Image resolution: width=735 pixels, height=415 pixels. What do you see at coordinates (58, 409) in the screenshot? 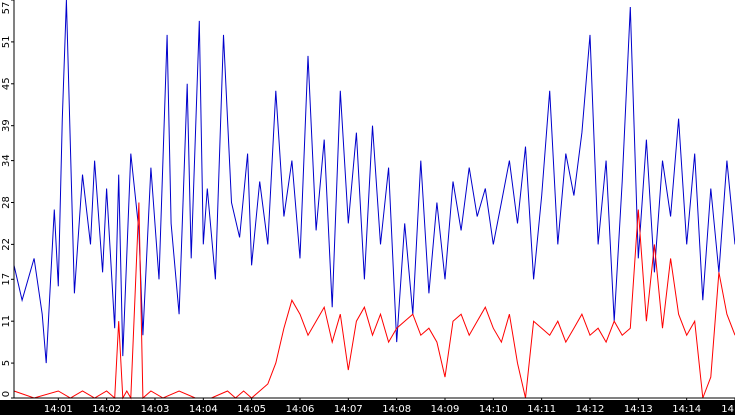
I see `x-tick-label: 14:01` at bounding box center [58, 409].